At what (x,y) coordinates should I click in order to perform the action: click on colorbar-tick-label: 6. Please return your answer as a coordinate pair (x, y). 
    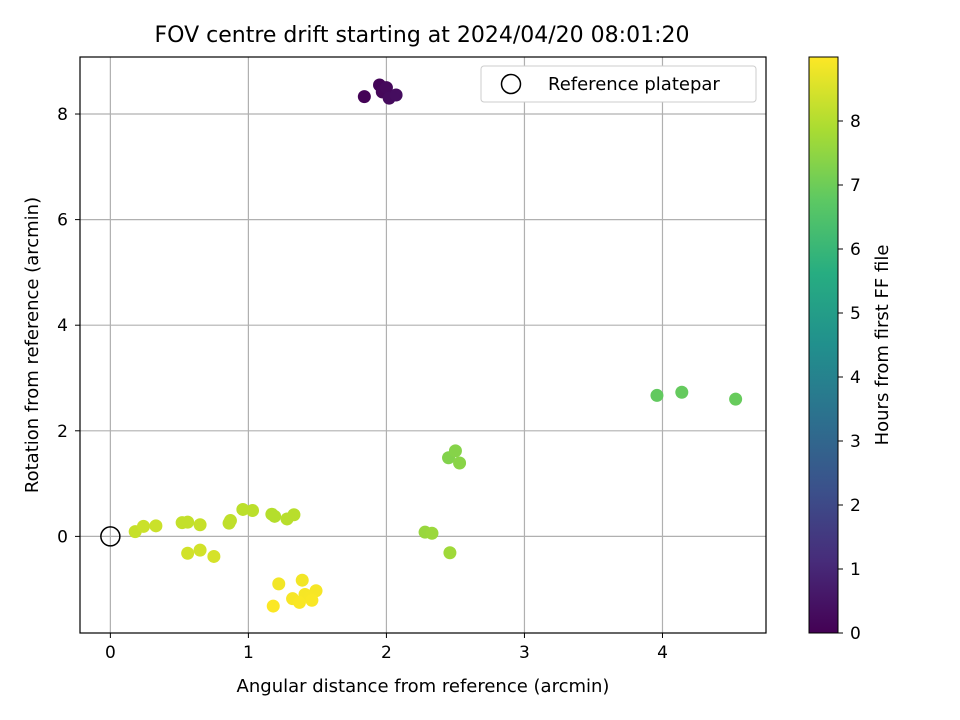
    Looking at the image, I should click on (855, 250).